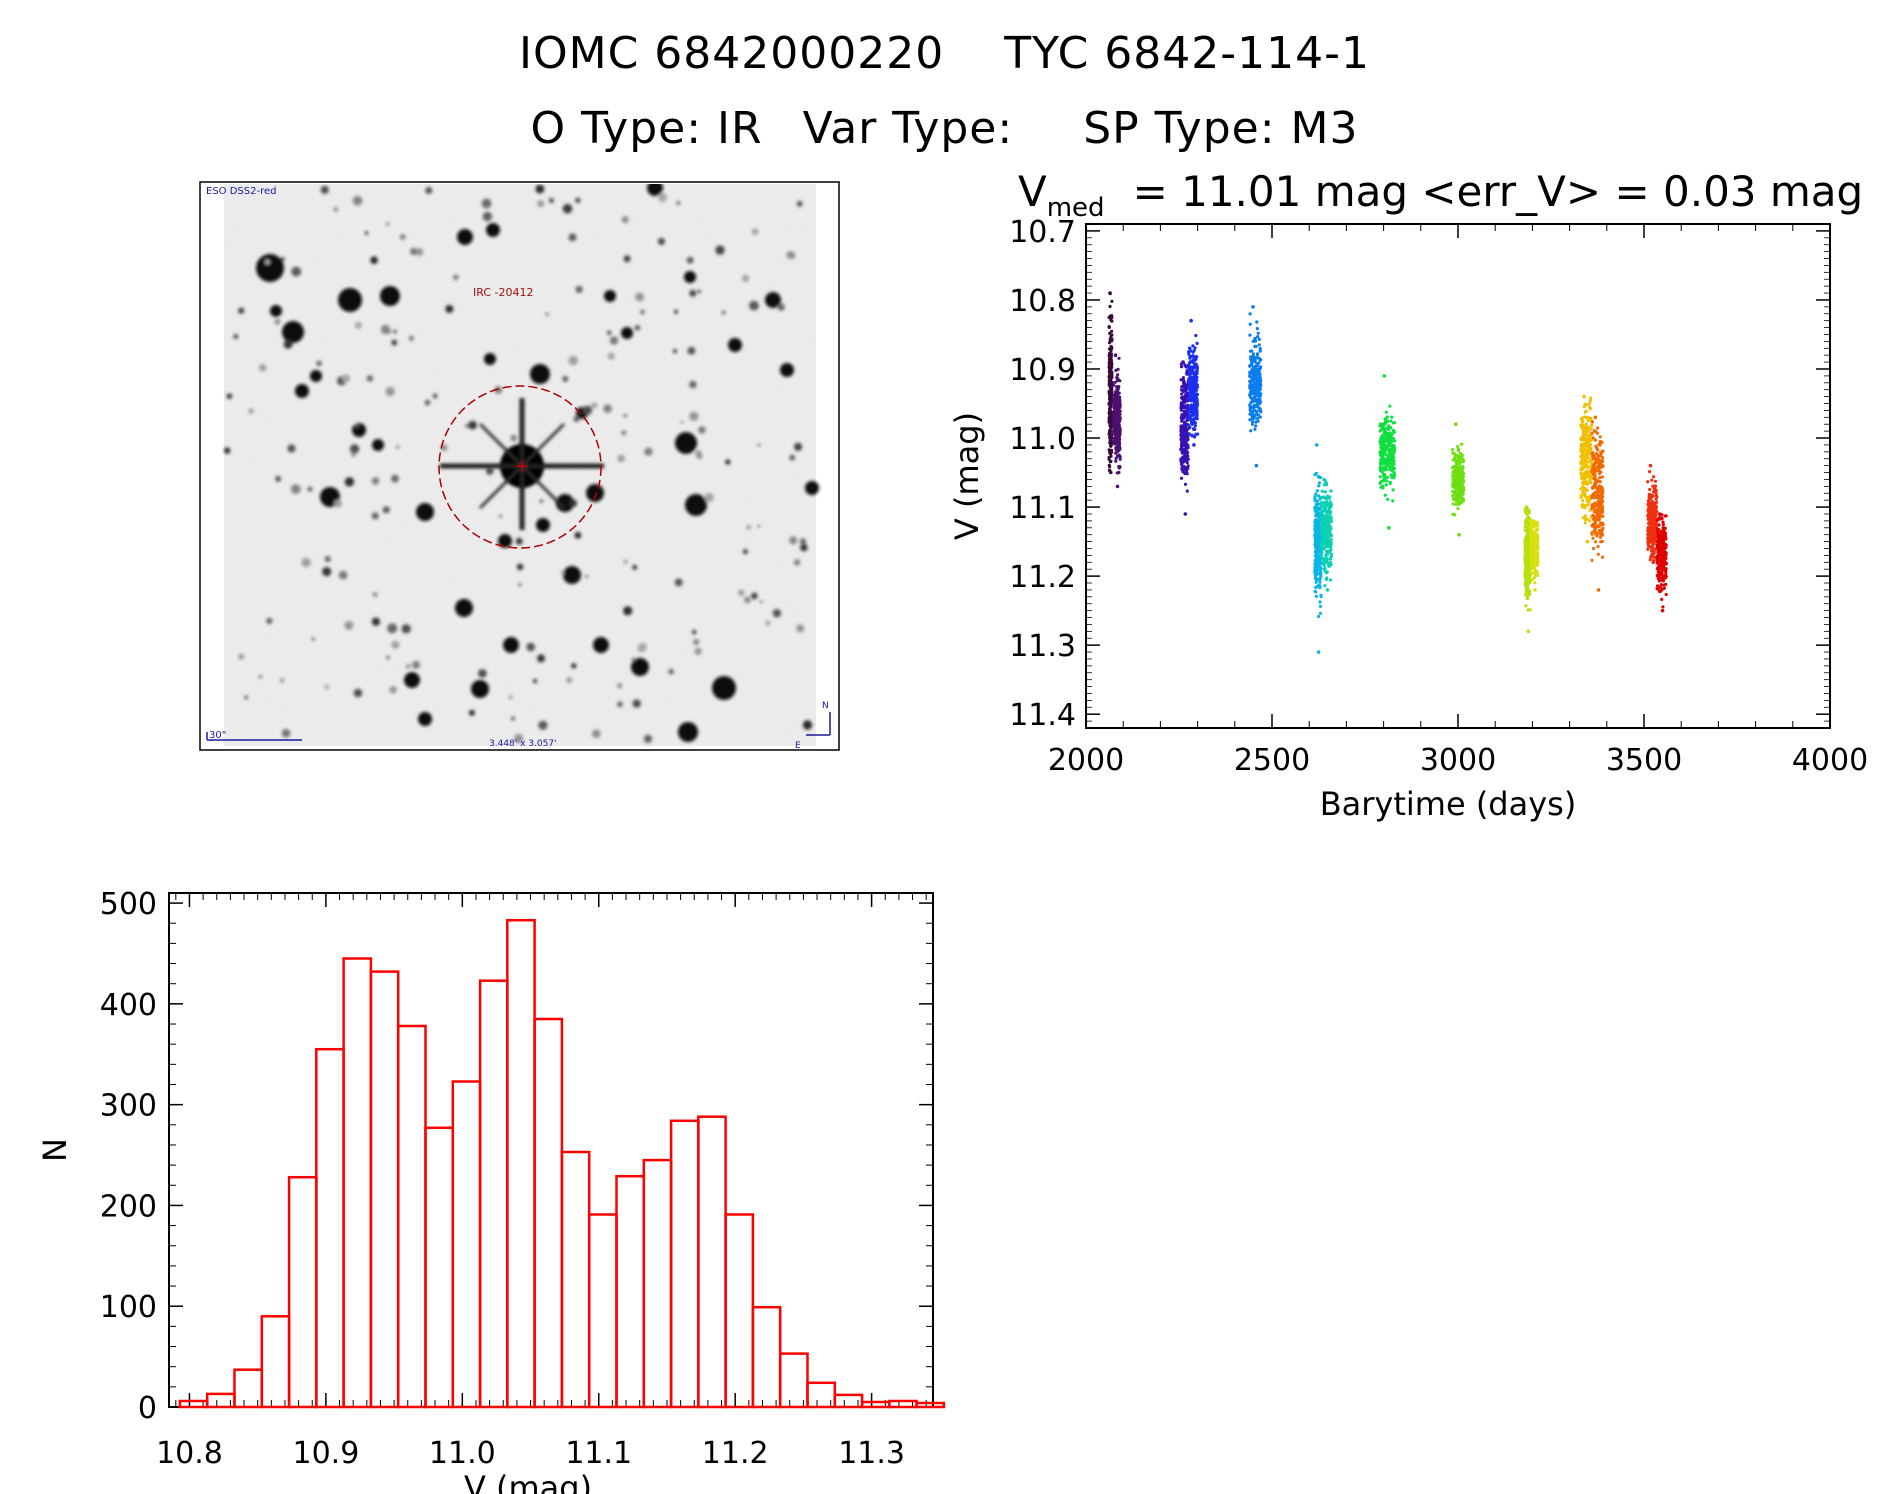 This screenshot has width=1889, height=1494. What do you see at coordinates (908, 128) in the screenshot?
I see `variable-type: Var Type:` at bounding box center [908, 128].